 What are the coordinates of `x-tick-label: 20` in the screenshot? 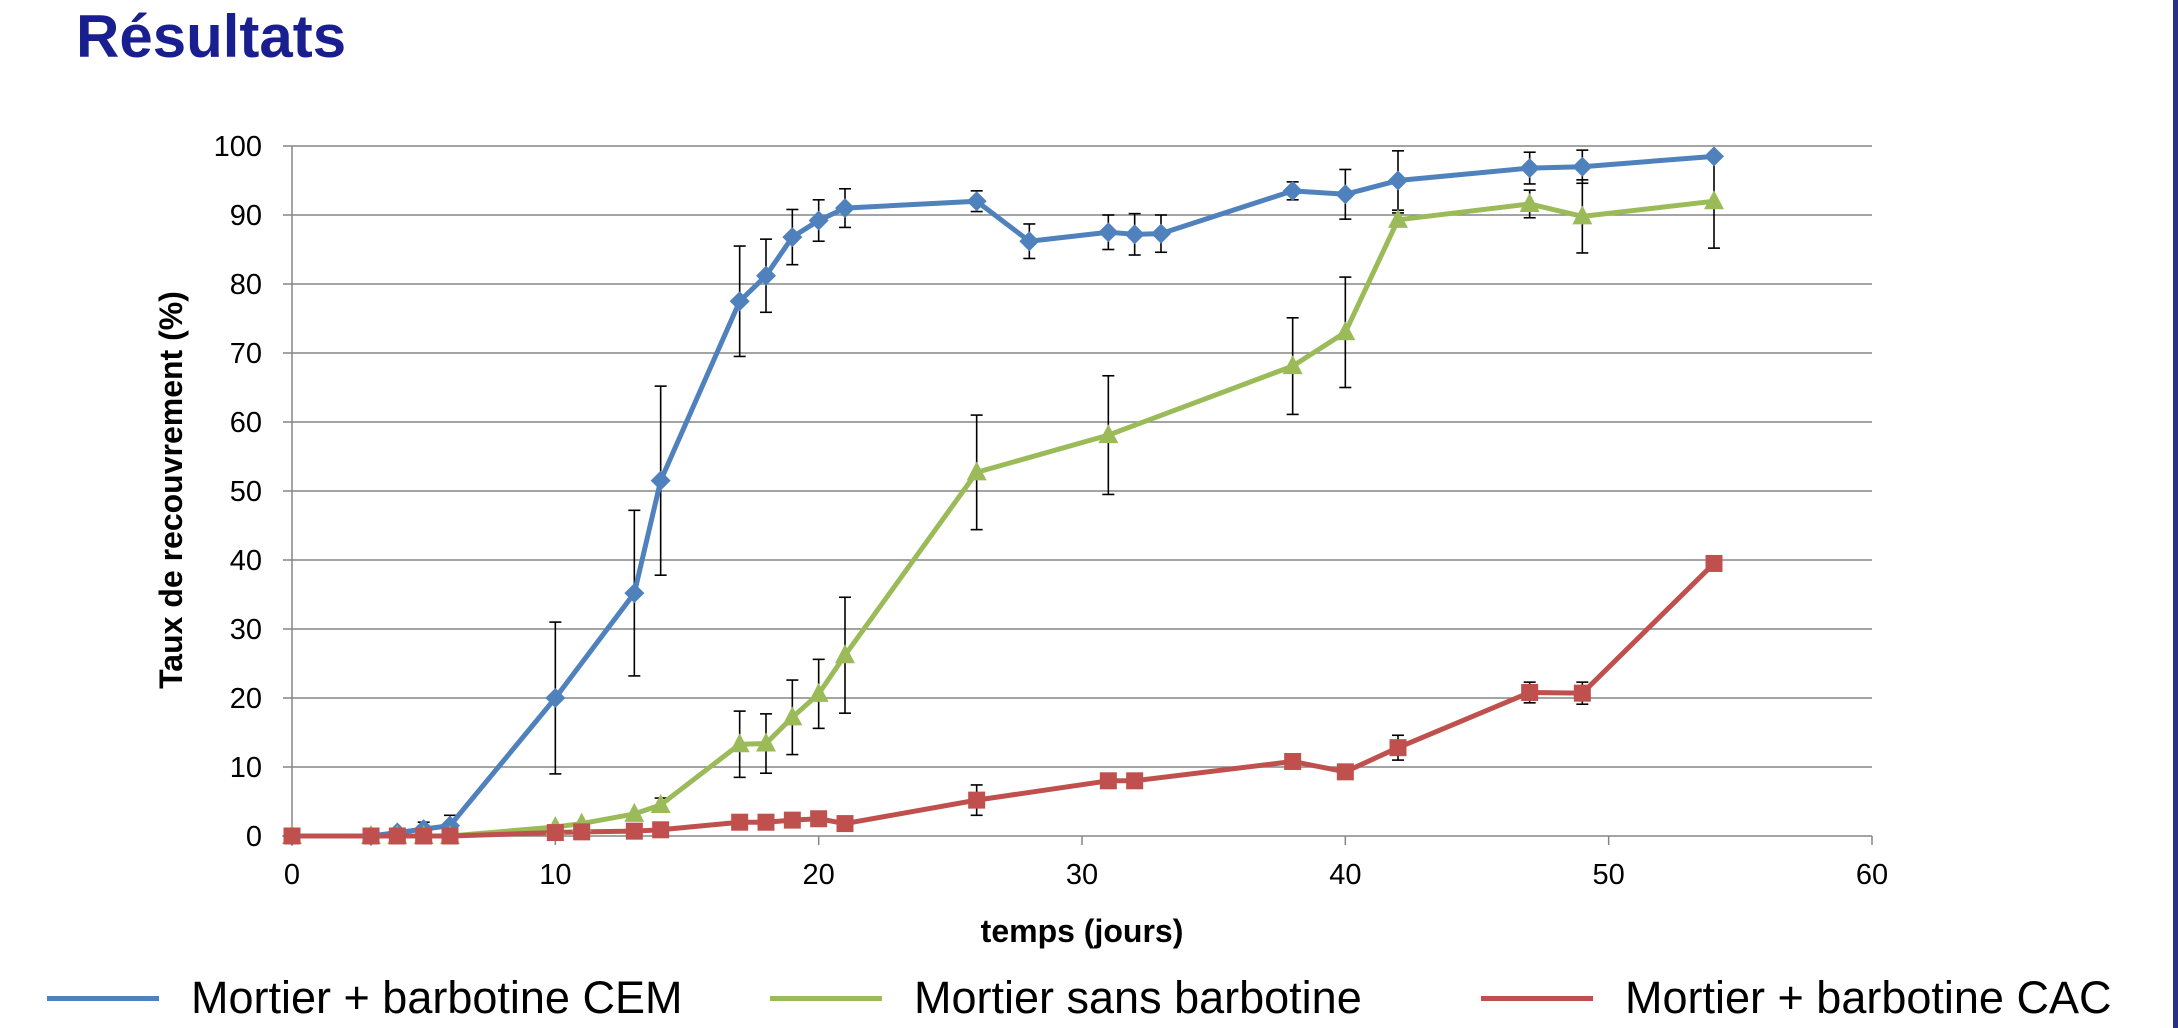 It's located at (819, 875).